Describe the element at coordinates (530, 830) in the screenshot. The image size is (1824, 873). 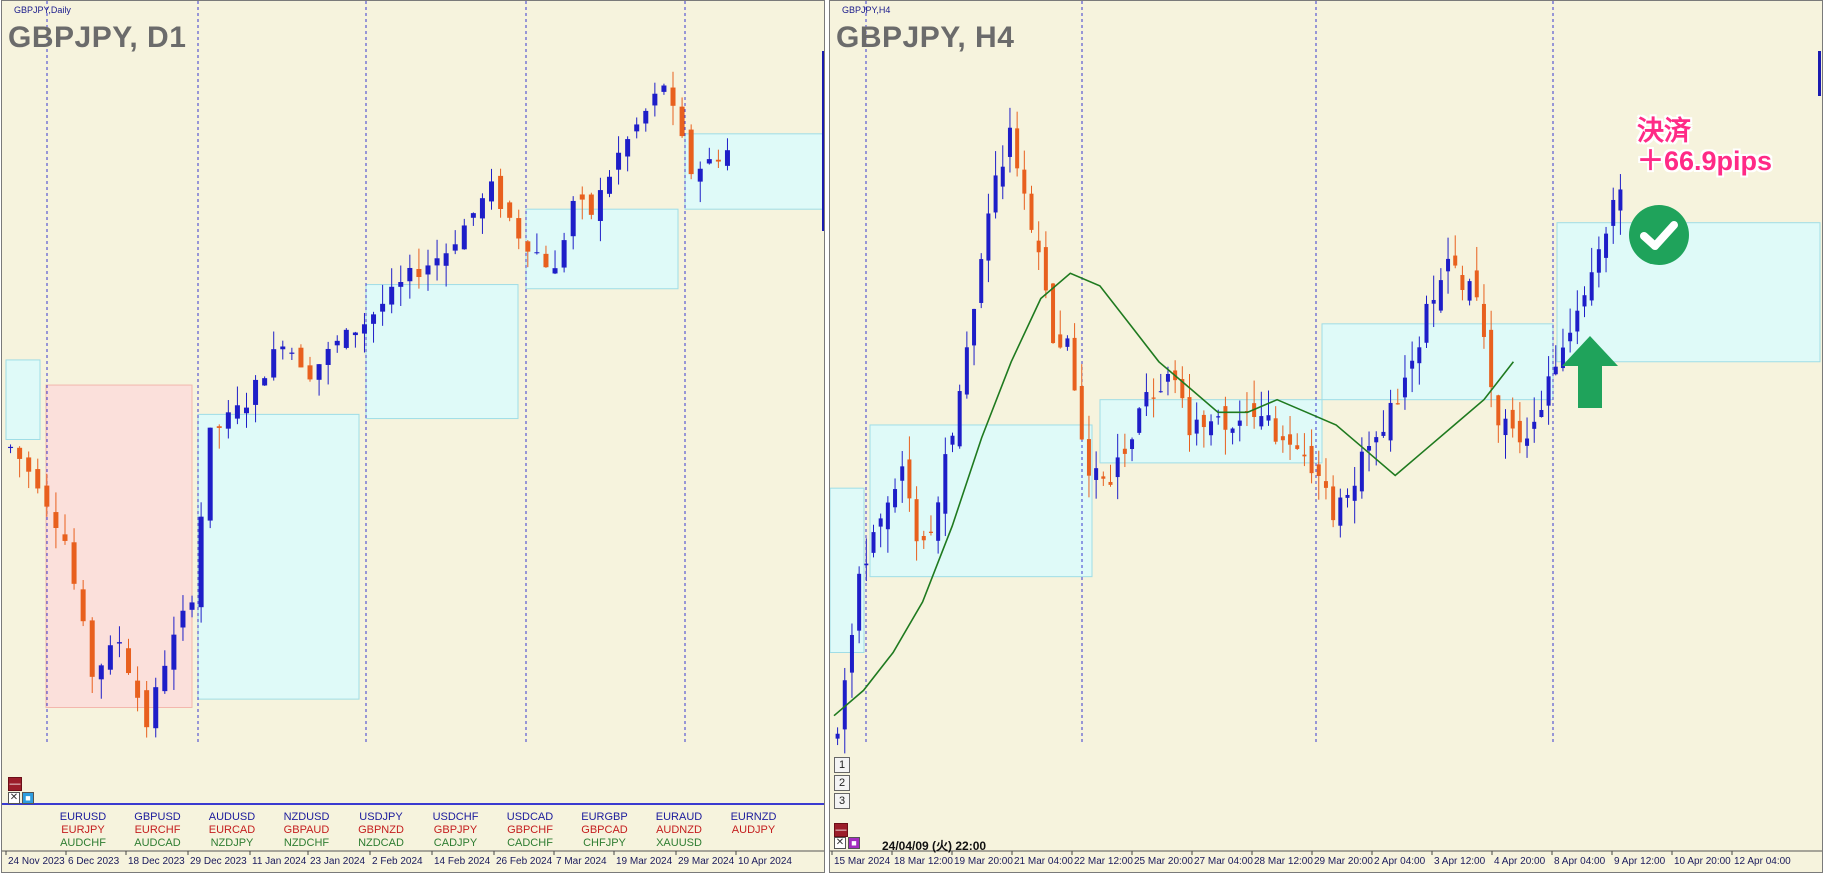
I see `symbol-link: GBPCHF` at that location.